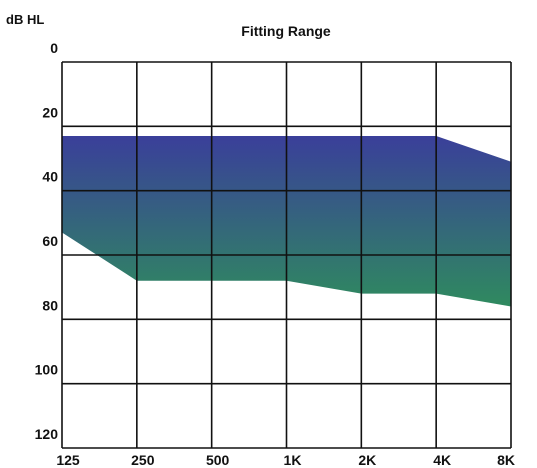  What do you see at coordinates (47, 434) in the screenshot?
I see `y-tick-label-120: 120` at bounding box center [47, 434].